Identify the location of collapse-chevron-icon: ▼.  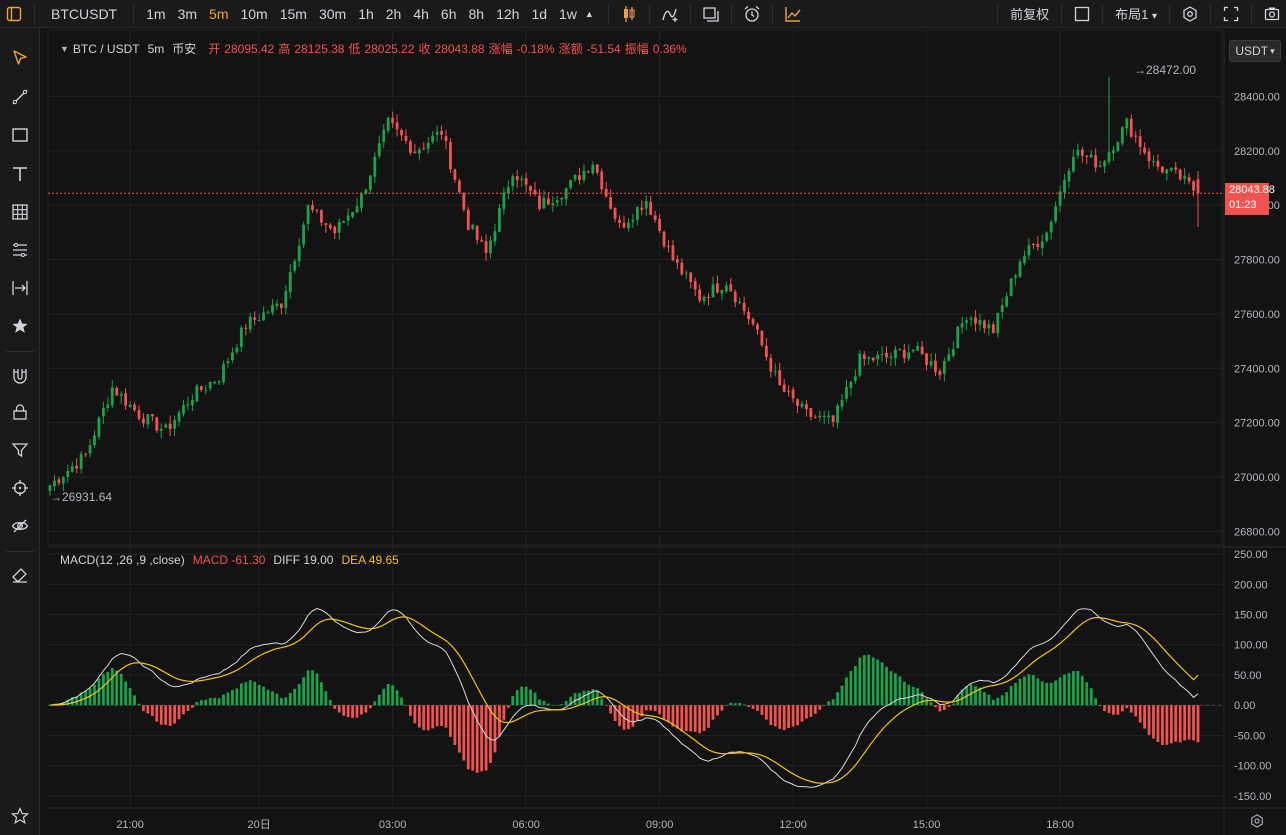
(64, 48).